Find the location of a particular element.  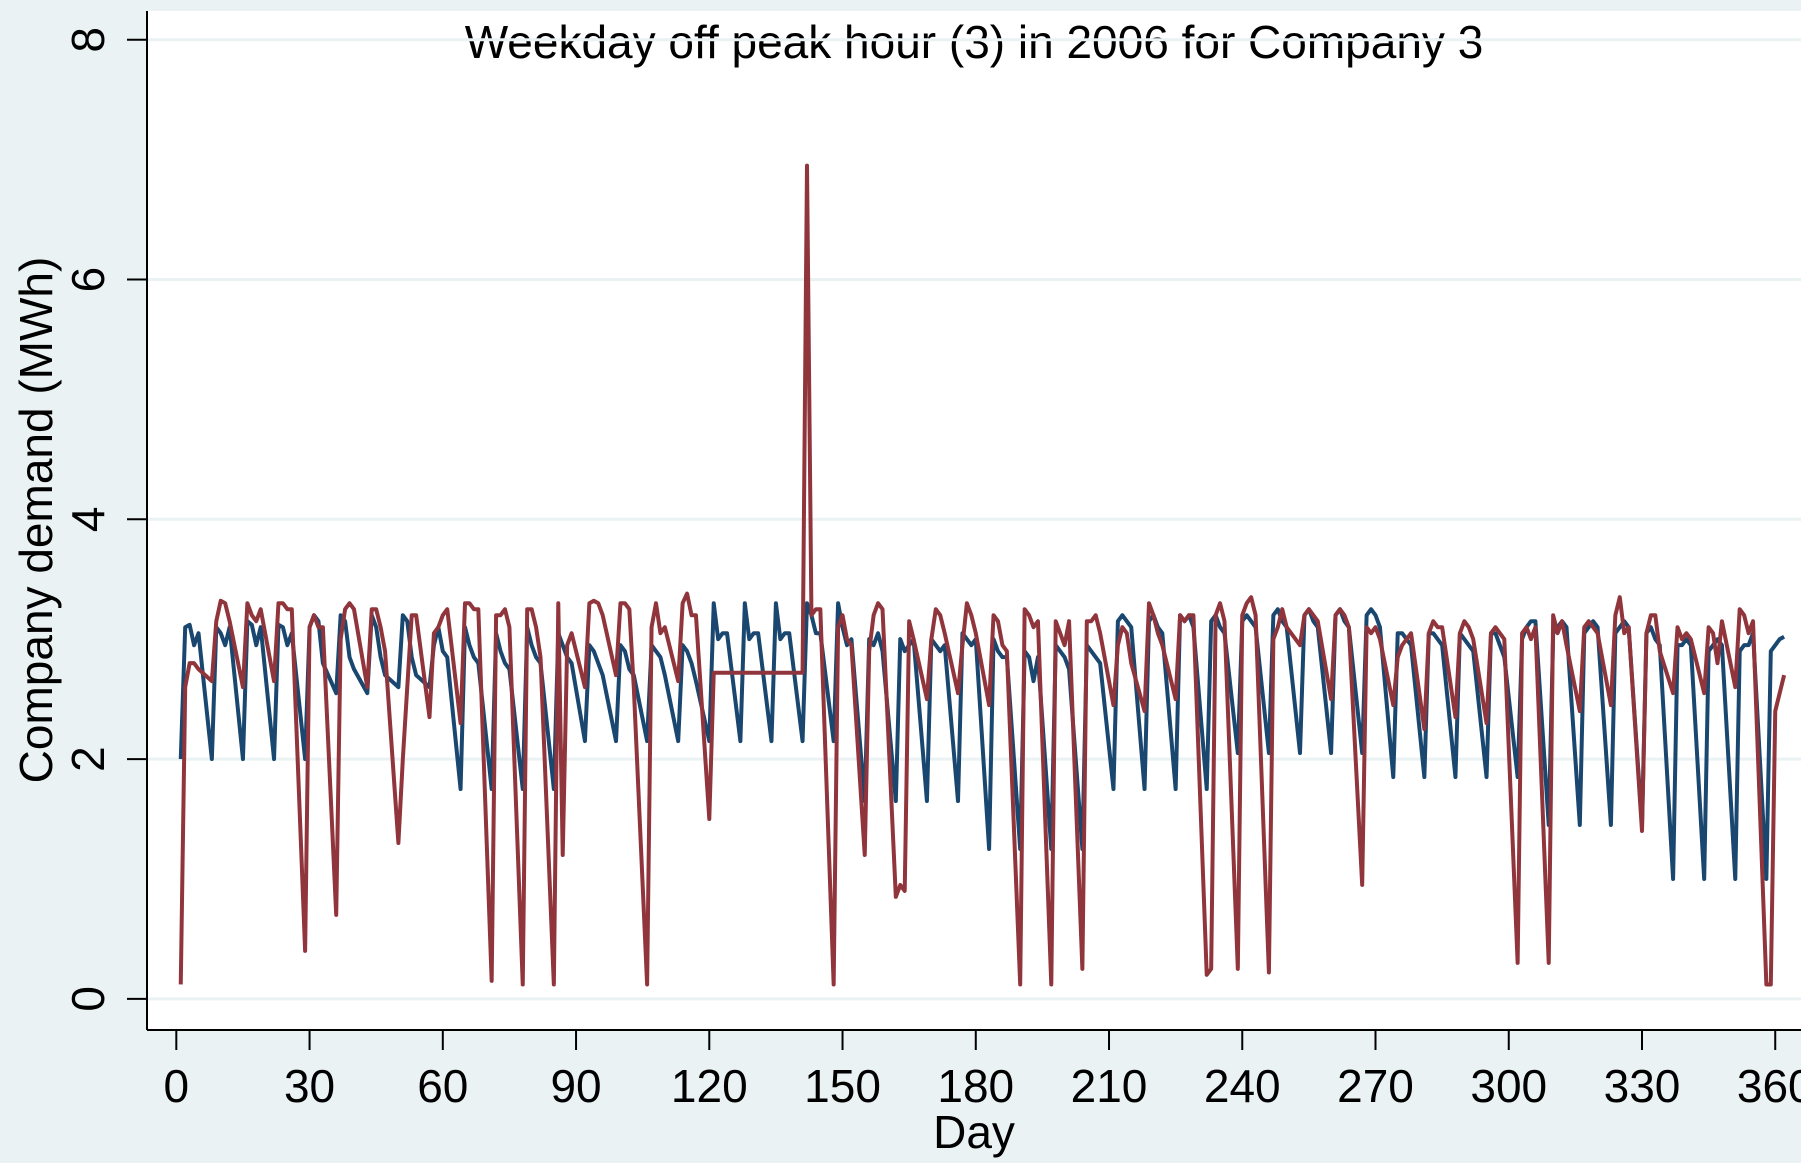

x-tick-label: 120 is located at coordinates (709, 1086).